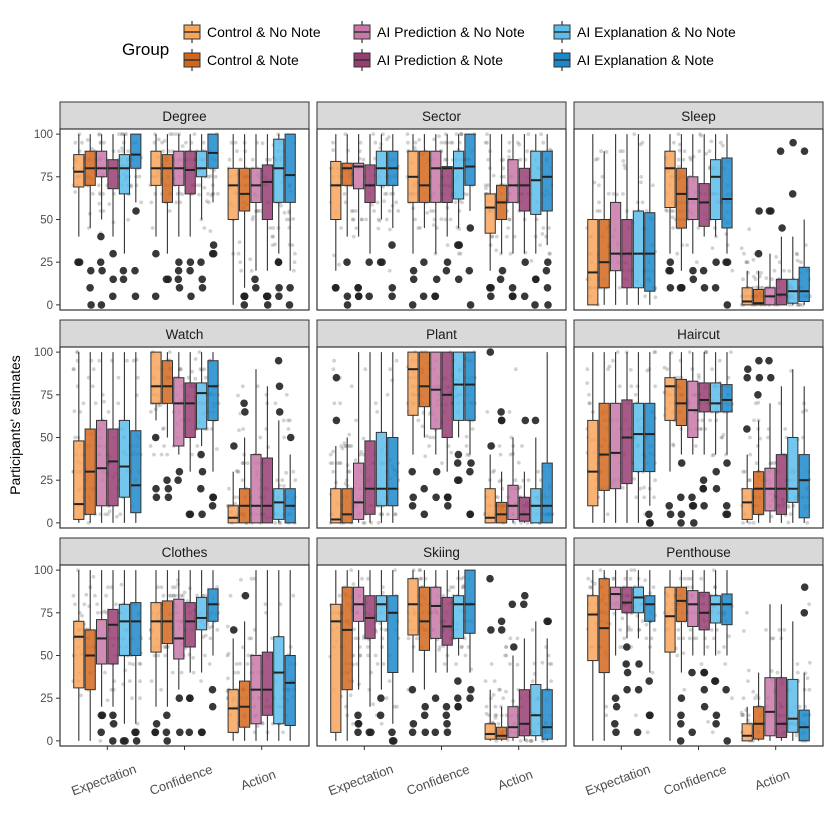 The image size is (830, 830). I want to click on x-tick-label: Action, so click(772, 780).